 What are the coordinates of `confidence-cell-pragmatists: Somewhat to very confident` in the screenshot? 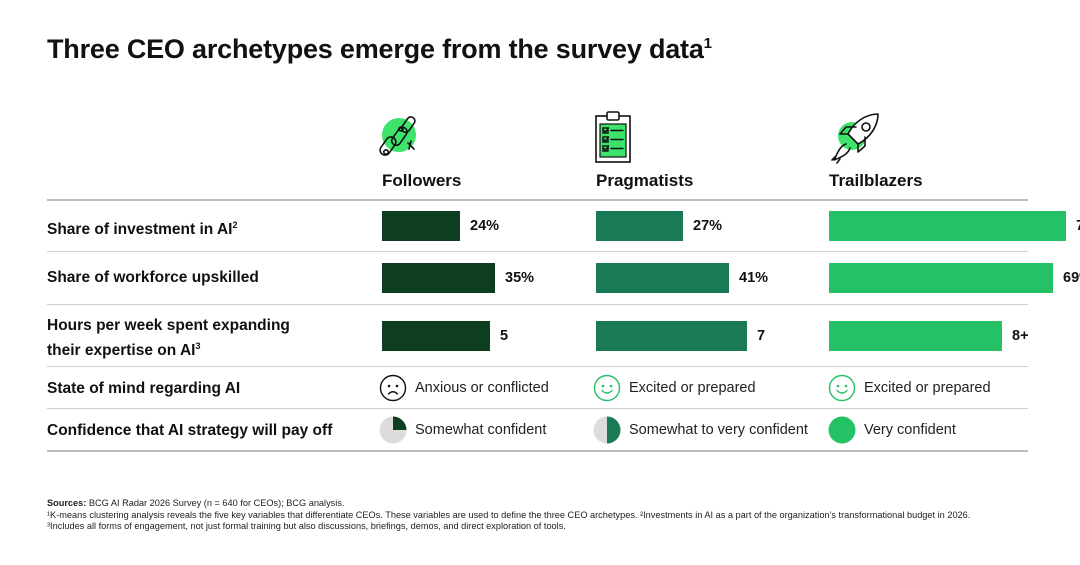 It's located at (700, 430).